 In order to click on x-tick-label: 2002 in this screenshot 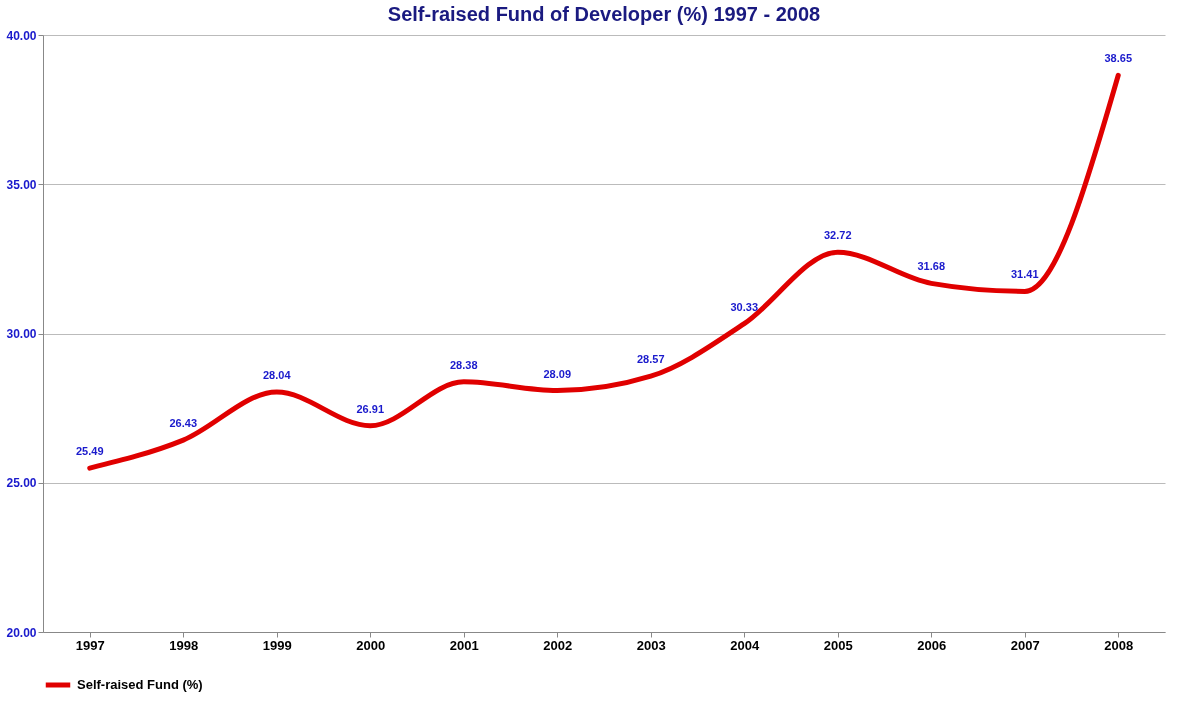, I will do `click(558, 645)`.